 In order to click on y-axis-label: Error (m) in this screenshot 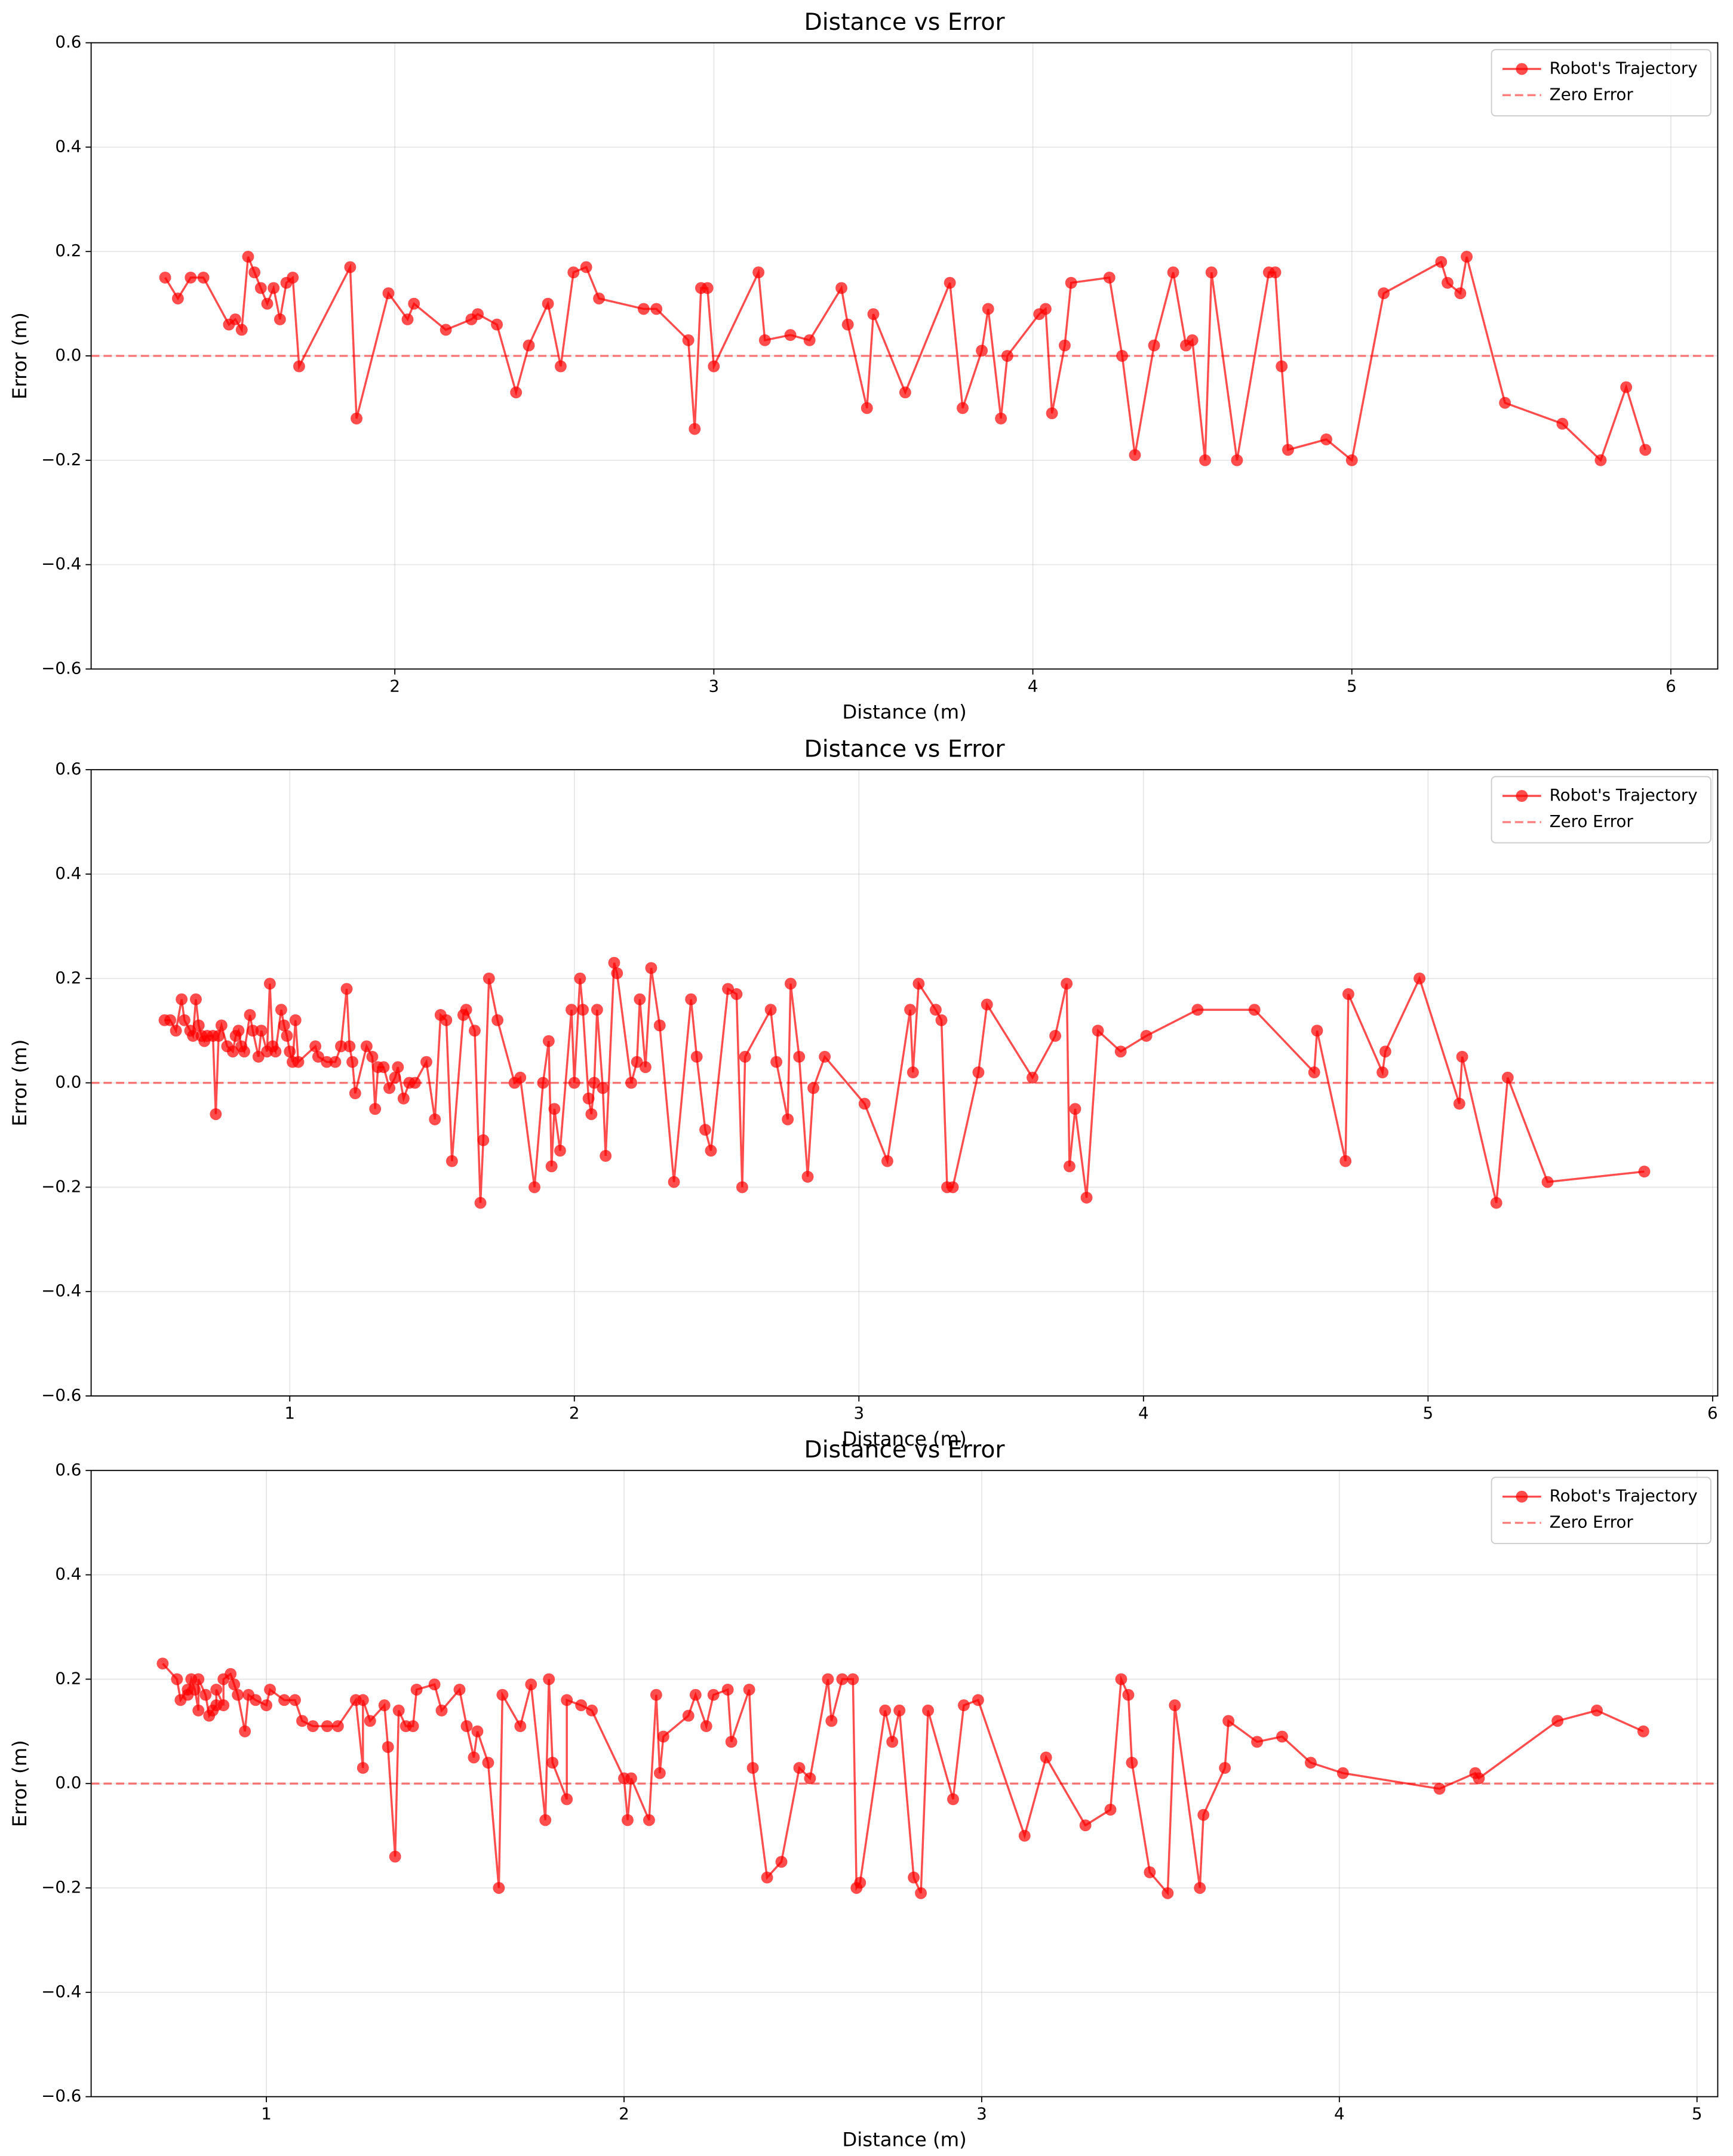, I will do `click(19, 1783)`.